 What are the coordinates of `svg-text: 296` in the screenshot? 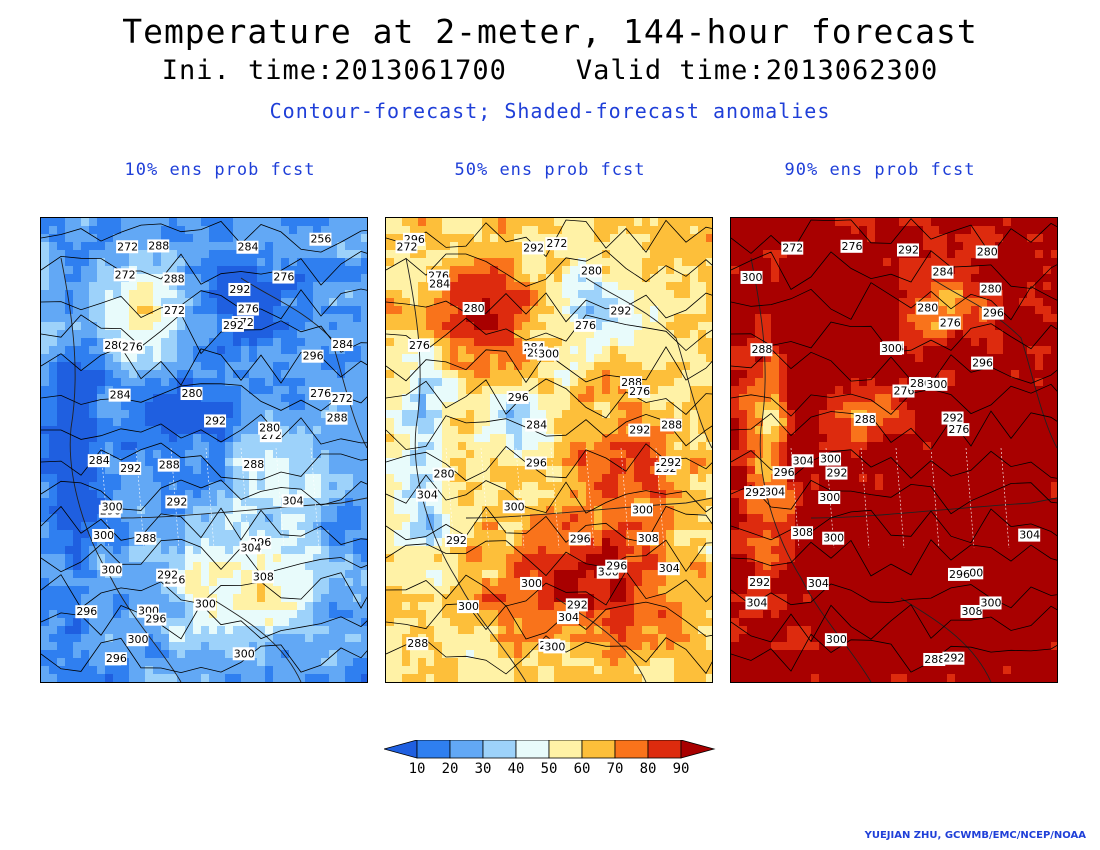 It's located at (86, 611).